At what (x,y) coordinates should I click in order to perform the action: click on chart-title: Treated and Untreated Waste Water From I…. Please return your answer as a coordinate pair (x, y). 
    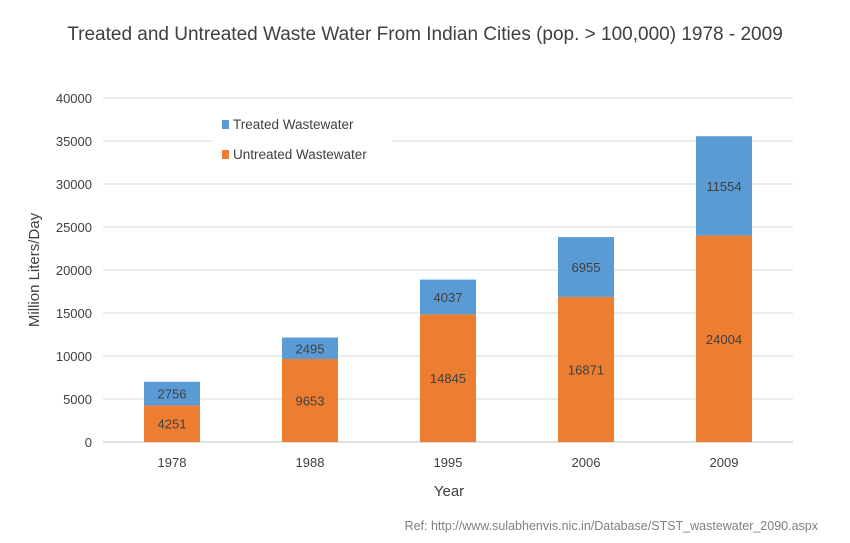
    Looking at the image, I should click on (425, 34).